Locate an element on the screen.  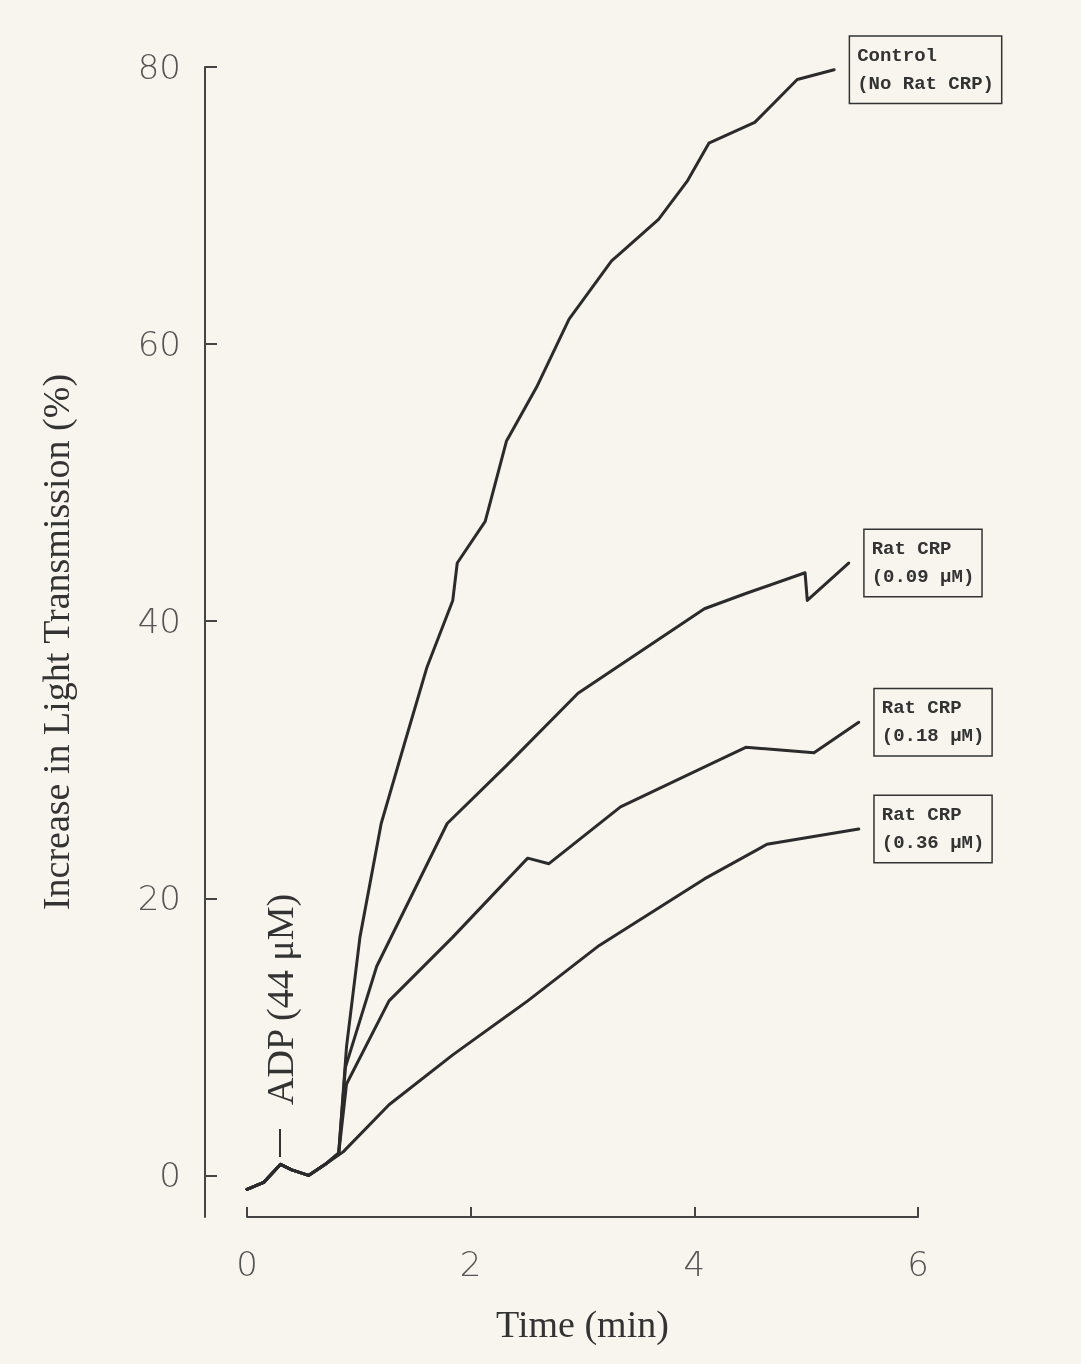
x-axis-title: Time (min) is located at coordinates (582, 1324).